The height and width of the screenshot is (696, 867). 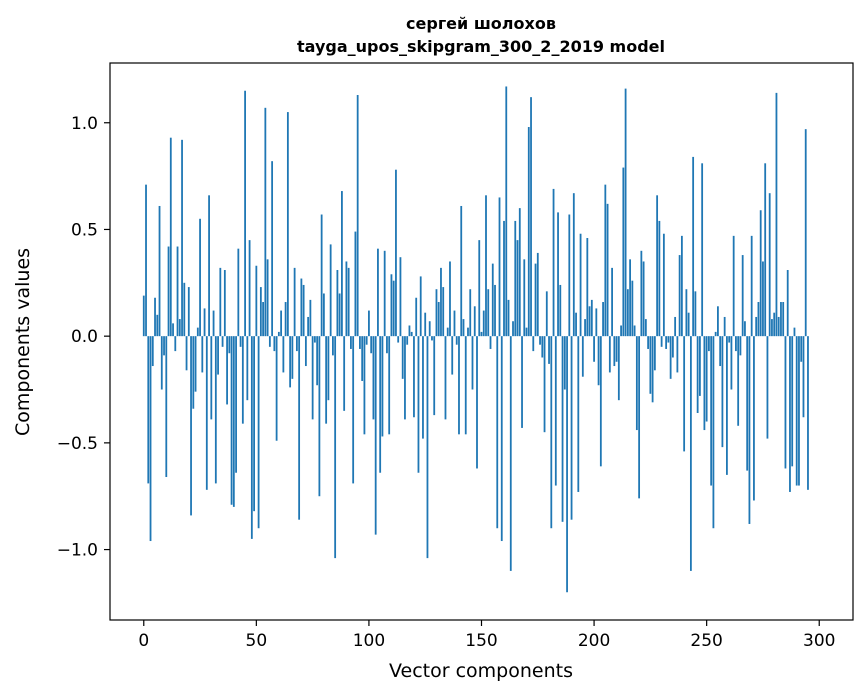 I want to click on x-tick-label: 250, so click(x=706, y=641).